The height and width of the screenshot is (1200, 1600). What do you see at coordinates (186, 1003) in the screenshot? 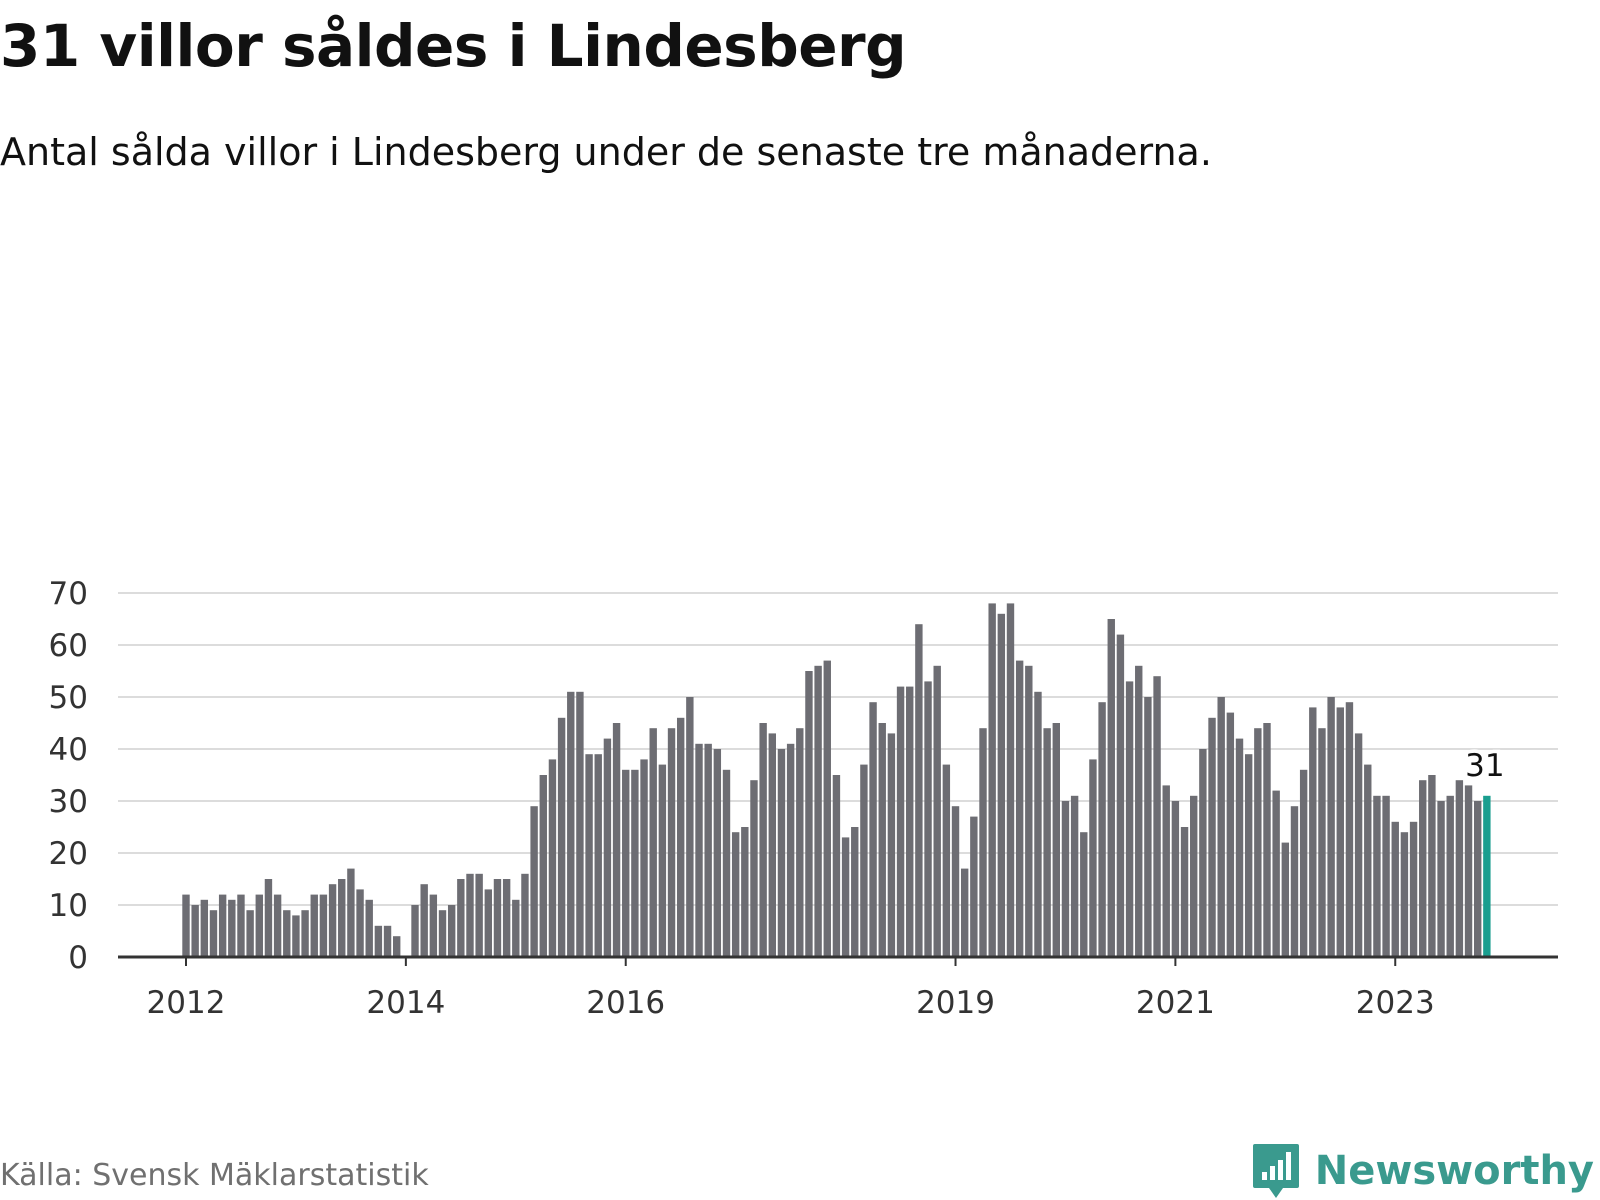
I see `x-tick-label: 2012` at bounding box center [186, 1003].